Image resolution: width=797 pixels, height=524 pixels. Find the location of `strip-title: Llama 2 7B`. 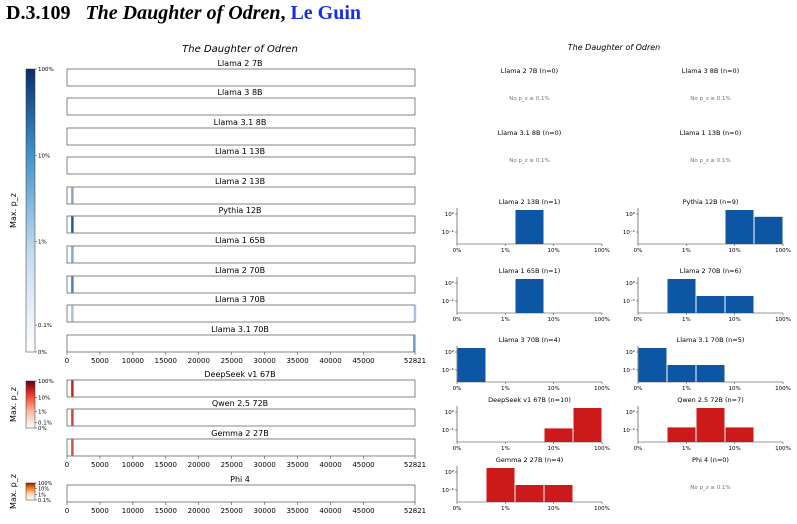

strip-title: Llama 2 7B is located at coordinates (239, 63).